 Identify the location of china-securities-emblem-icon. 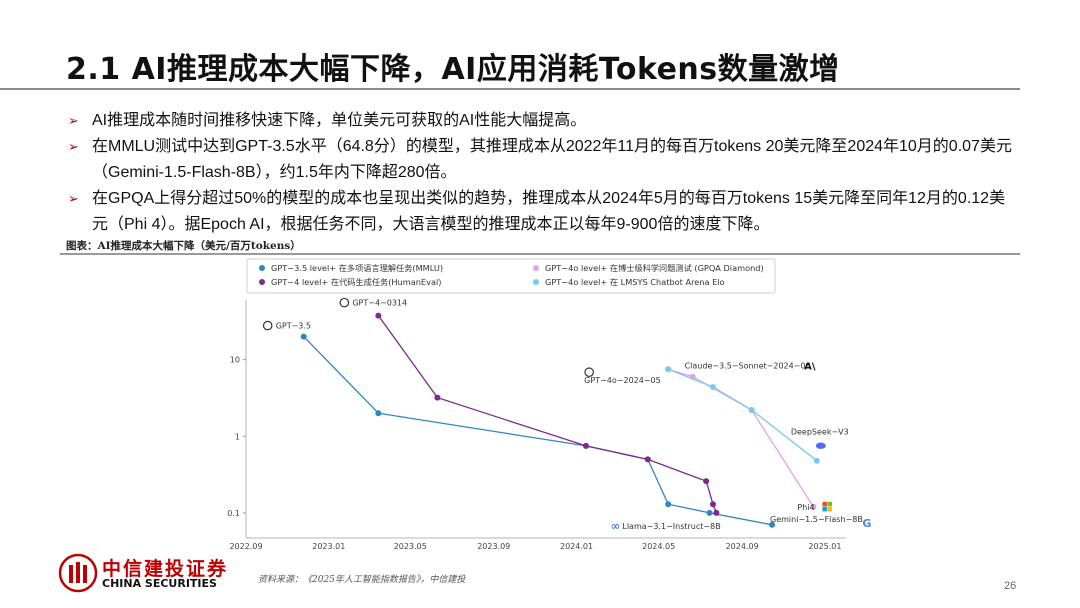
(78, 573).